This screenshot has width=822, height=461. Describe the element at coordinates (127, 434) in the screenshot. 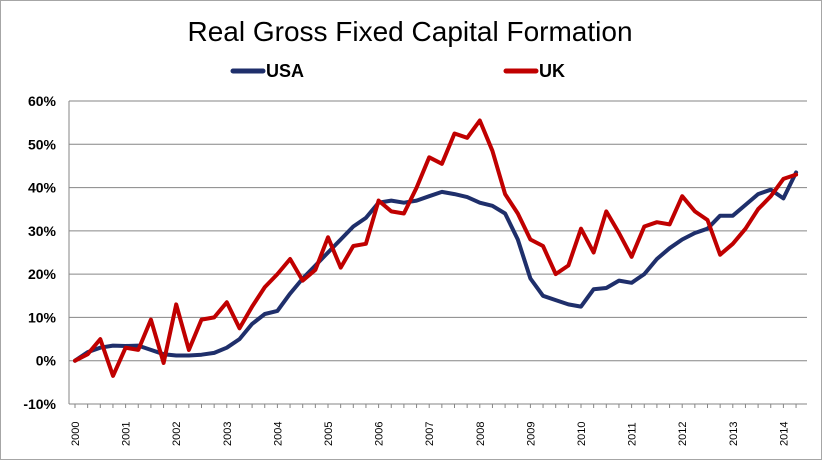

I see `x-tick-label: 2001` at that location.